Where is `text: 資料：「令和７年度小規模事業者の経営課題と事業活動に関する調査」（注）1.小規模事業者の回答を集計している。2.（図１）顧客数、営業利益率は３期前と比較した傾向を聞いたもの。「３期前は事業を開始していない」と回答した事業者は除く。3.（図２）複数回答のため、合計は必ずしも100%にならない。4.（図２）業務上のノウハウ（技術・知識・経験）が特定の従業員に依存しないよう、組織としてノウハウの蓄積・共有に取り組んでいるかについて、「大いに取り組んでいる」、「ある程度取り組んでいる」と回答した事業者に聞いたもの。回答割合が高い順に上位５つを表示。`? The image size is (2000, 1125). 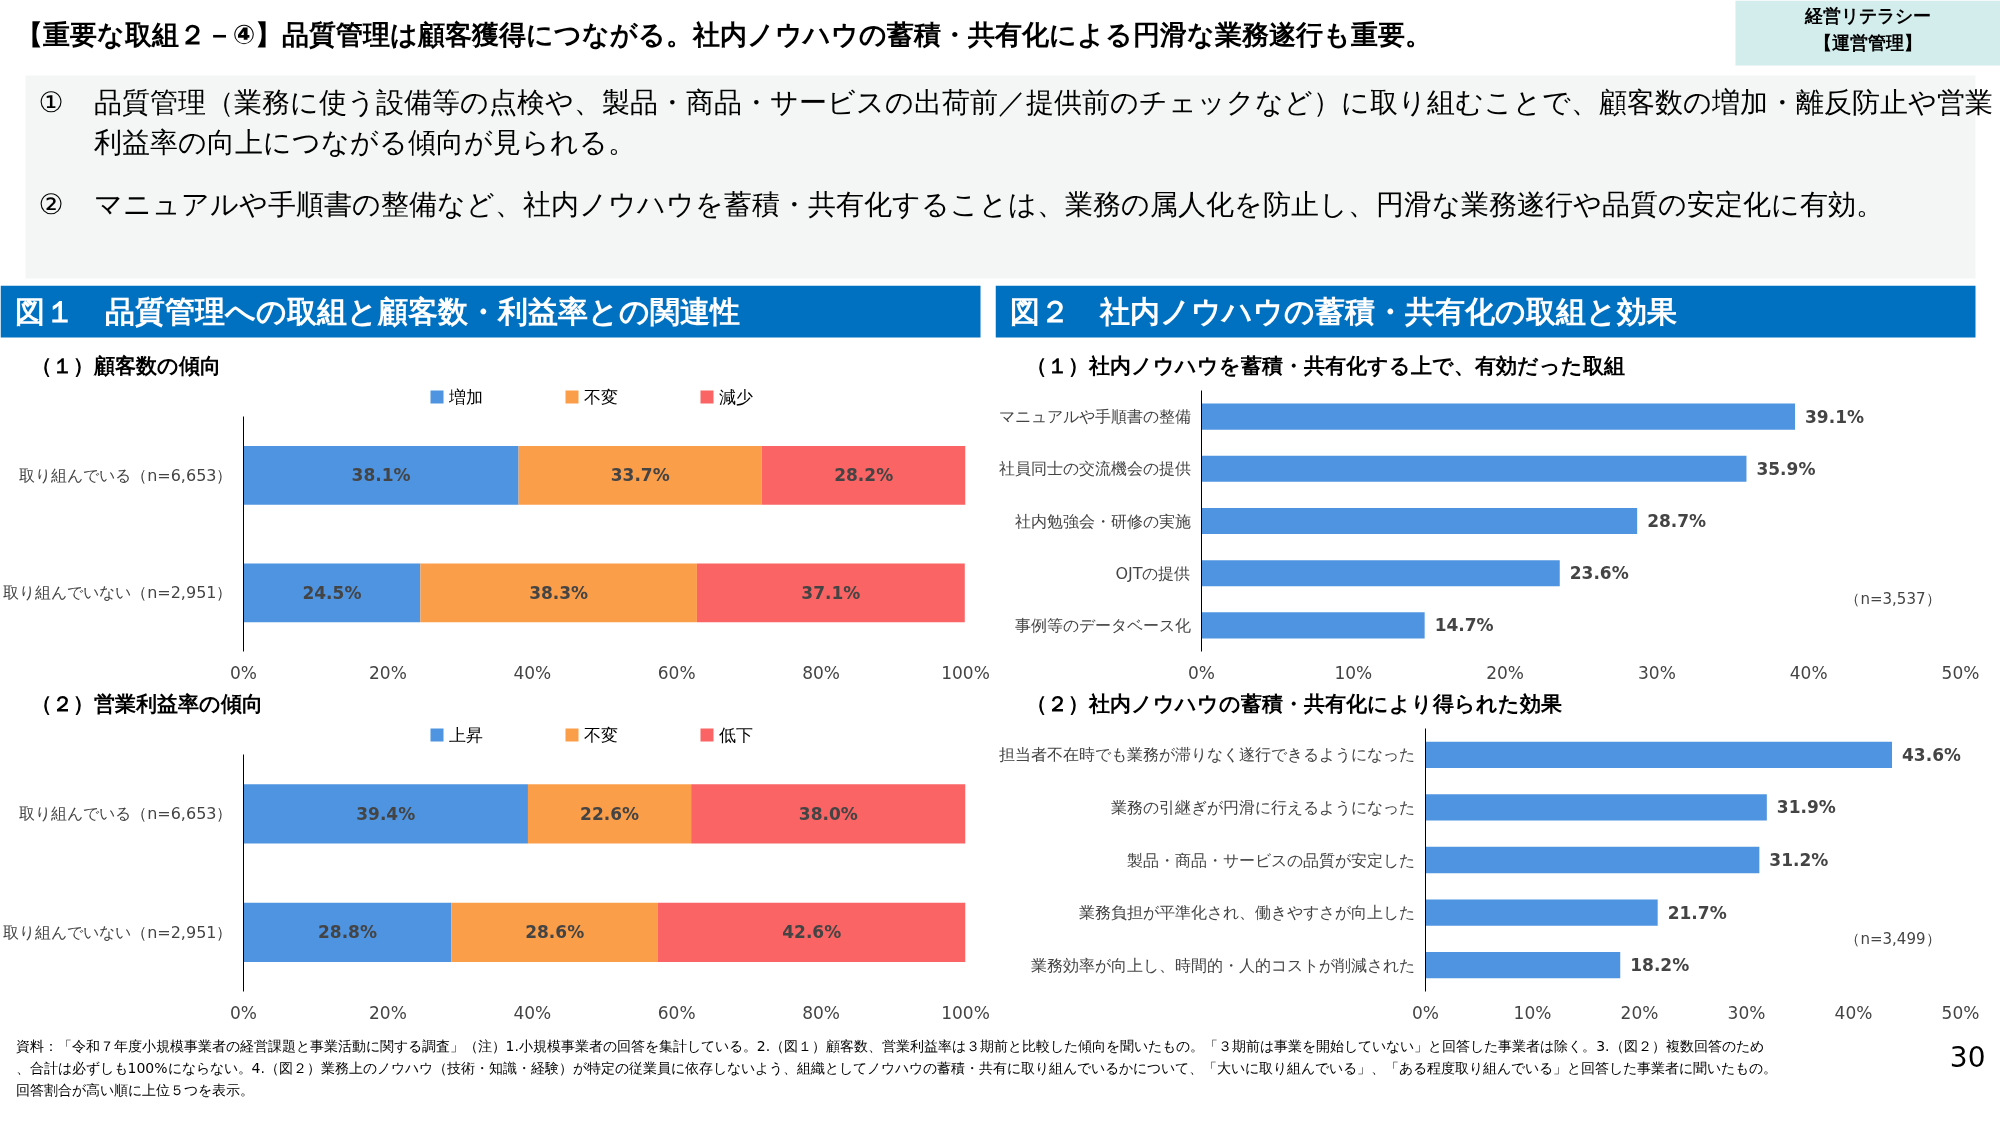
text: 資料：「令和７年度小規模事業者の経営課題と事業活動に関する調査」（注）1.小規模事業者の回答を集計している。2.（図１）顧客数、営業利益率は３期前と比較した傾向を聞いたもの。「３期前は事業を開始していない」と回答した事業者は除く。3.（図２）複数回答のため、合計は必ずしも100%にならない。4.（図２）業務上のノウハウ（技術・知識・経験）が特定の従業員に依存しないよう、組織としてノウハウの蓄積・共有に取り組んでいるかについて、「大いに取り組んでいる」、「ある程度取り組んでいる」と回答した事業者に聞いたもの。回答割合が高い順に上位５つを表示。 is located at coordinates (896, 1067).